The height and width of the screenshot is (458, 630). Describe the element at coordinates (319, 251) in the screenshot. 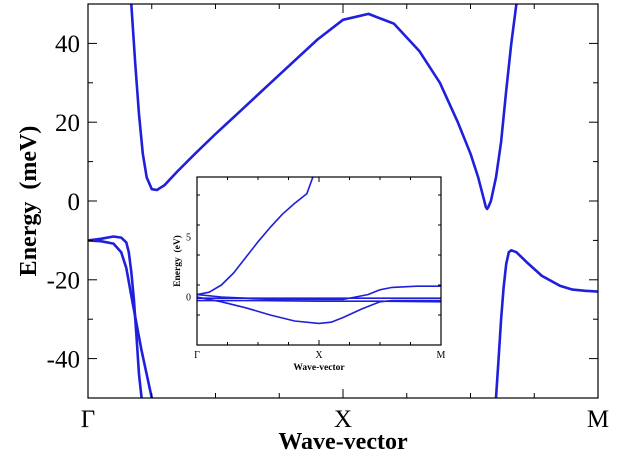

I see `inset-series-group` at that location.